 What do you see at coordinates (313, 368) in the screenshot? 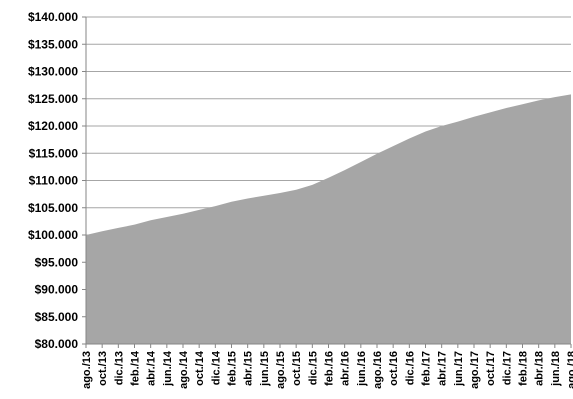
I see `x-tick-label: dic./15` at bounding box center [313, 368].